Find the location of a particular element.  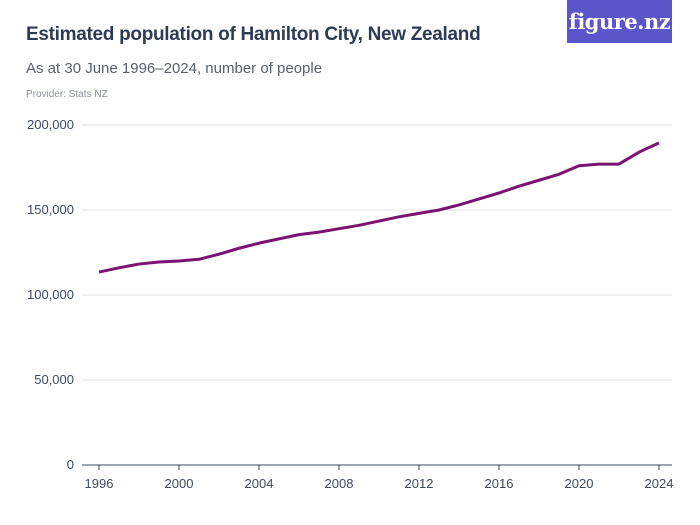

x-tick-label: 2016 is located at coordinates (499, 483).